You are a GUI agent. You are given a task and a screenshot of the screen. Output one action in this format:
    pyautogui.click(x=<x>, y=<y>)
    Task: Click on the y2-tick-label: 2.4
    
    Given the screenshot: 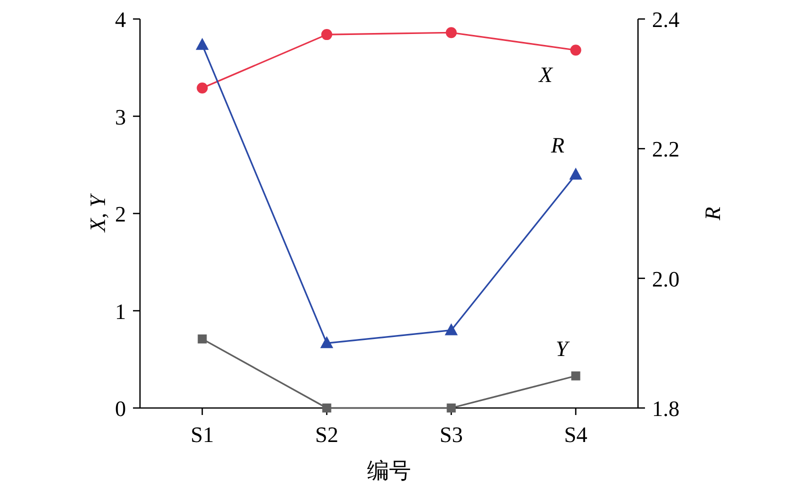 What is the action you would take?
    pyautogui.click(x=666, y=19)
    